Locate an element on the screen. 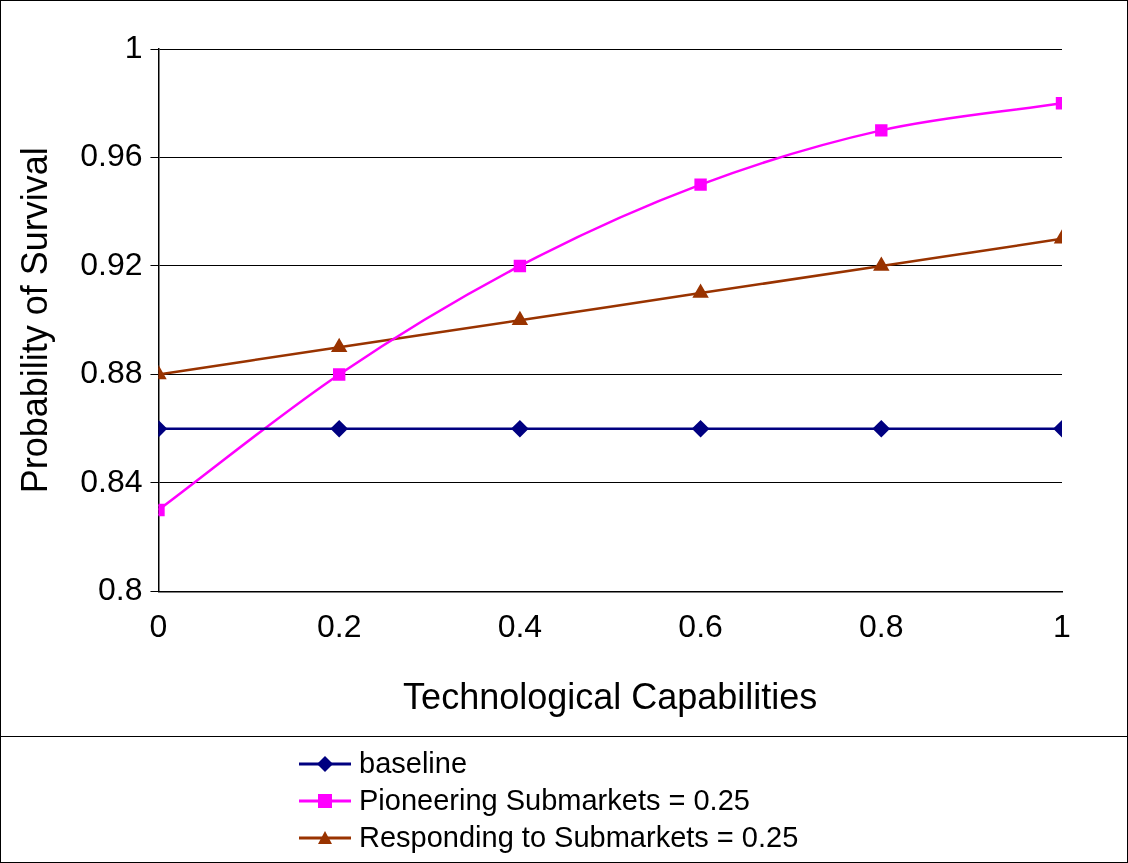  x-tick-label: 1 is located at coordinates (1062, 626).